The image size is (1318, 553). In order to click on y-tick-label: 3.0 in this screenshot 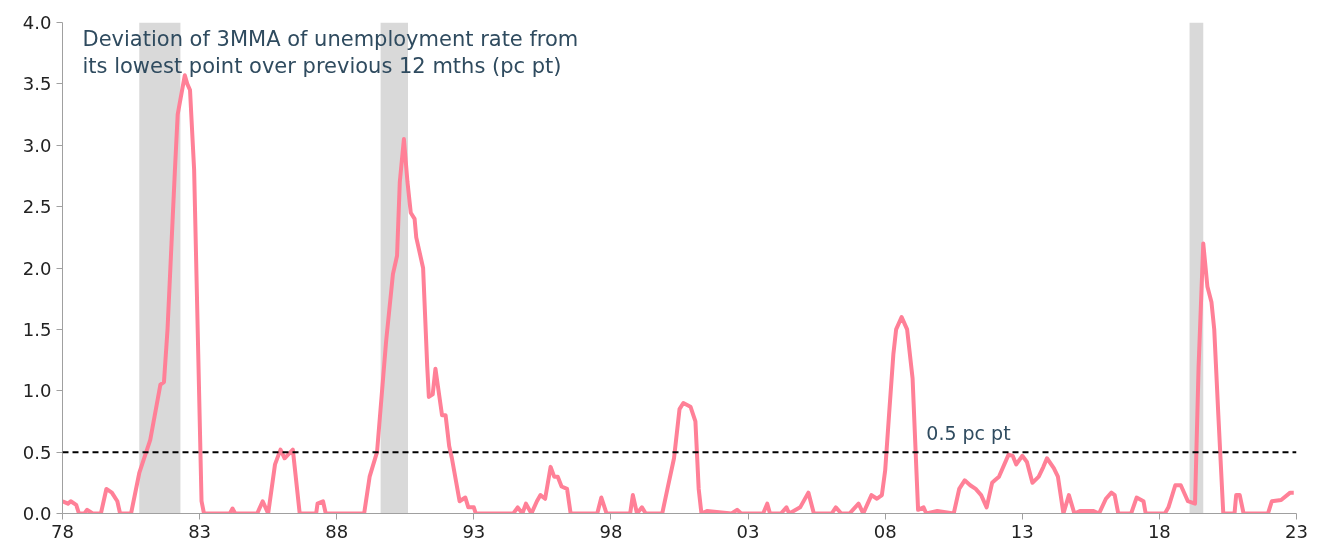, I will do `click(37, 145)`.